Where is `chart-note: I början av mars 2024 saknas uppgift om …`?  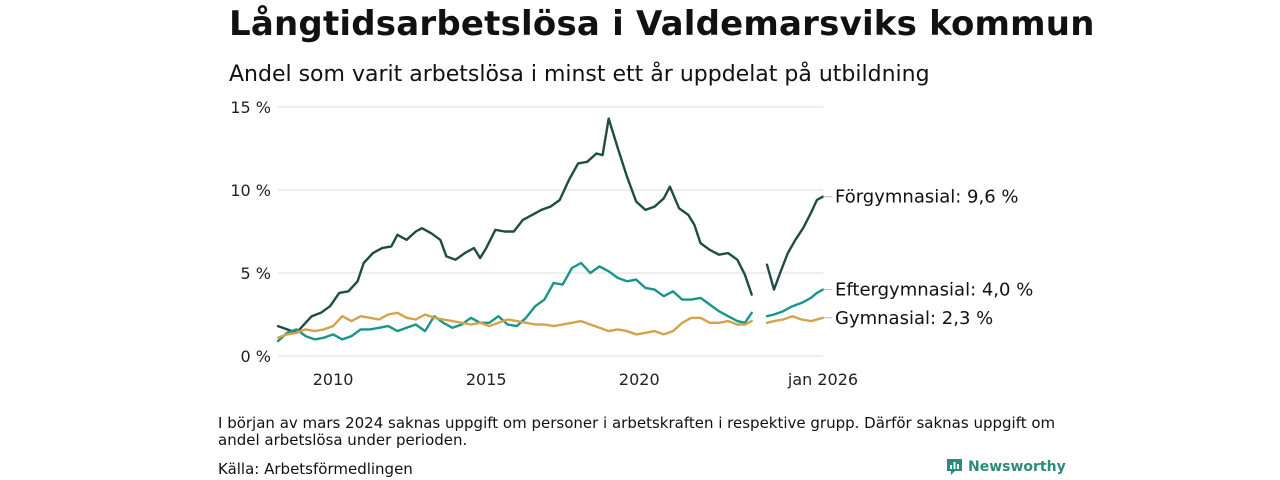
chart-note: I början av mars 2024 saknas uppgift om … is located at coordinates (637, 431).